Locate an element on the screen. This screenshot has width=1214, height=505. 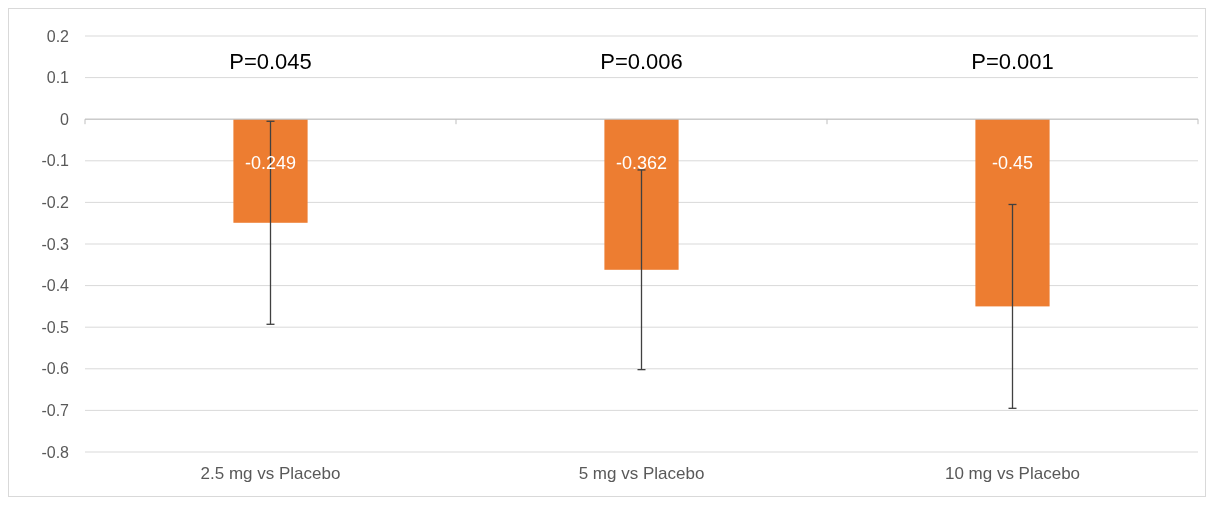
y-tick-label: -0.7 is located at coordinates (55, 410).